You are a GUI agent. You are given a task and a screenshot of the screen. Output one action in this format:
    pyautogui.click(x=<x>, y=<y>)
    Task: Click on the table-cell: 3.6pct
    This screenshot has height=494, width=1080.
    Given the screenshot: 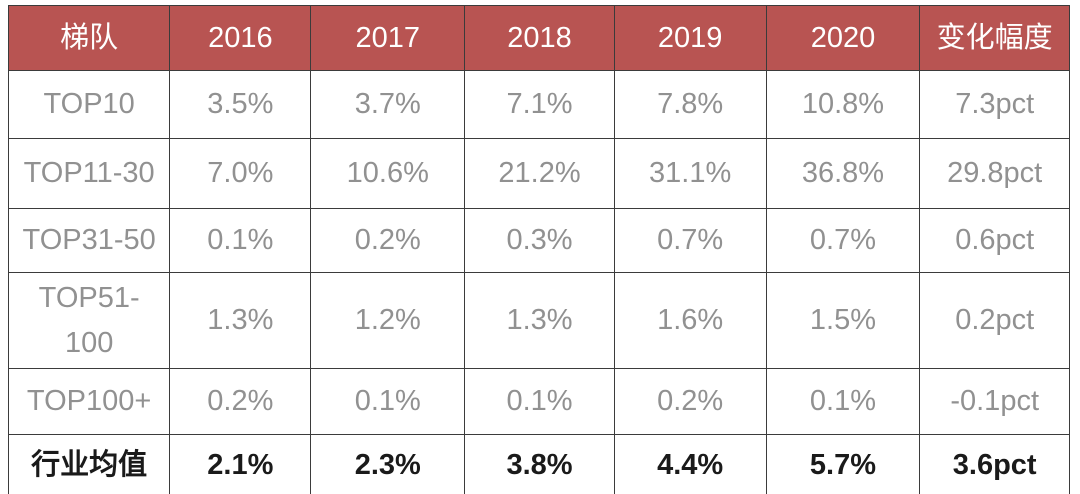 What is the action you would take?
    pyautogui.click(x=994, y=464)
    